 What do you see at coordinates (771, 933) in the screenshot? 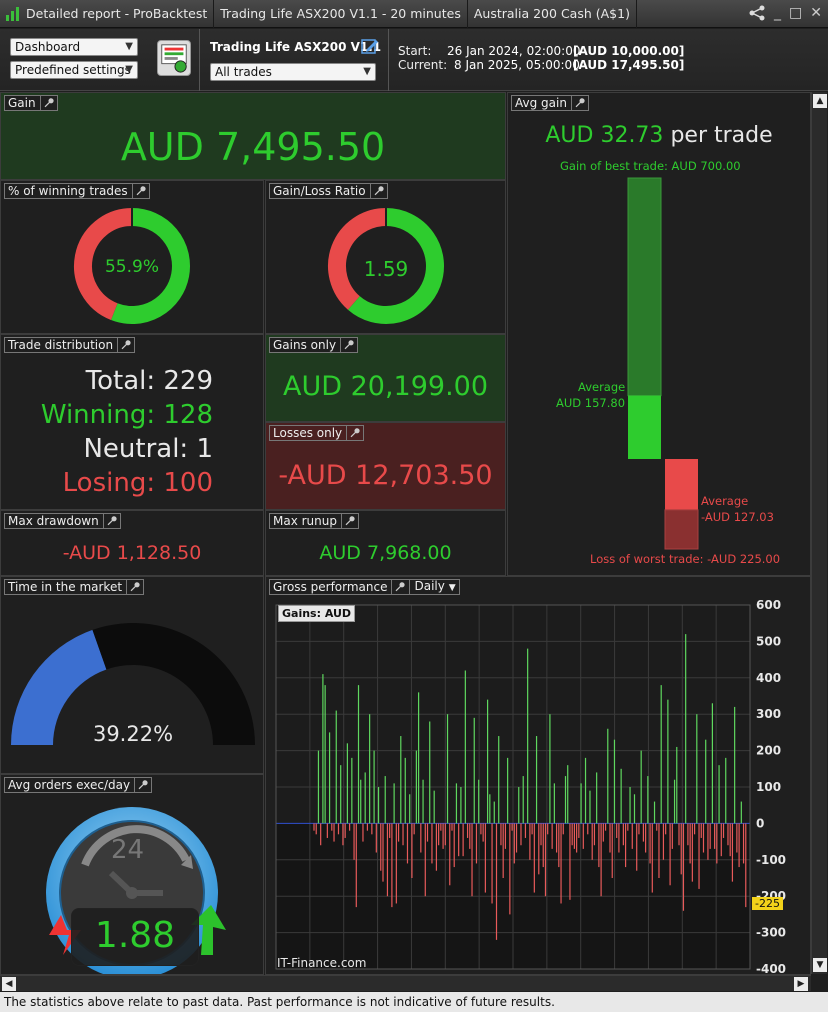
I see `y-tick-label: -300` at bounding box center [771, 933].